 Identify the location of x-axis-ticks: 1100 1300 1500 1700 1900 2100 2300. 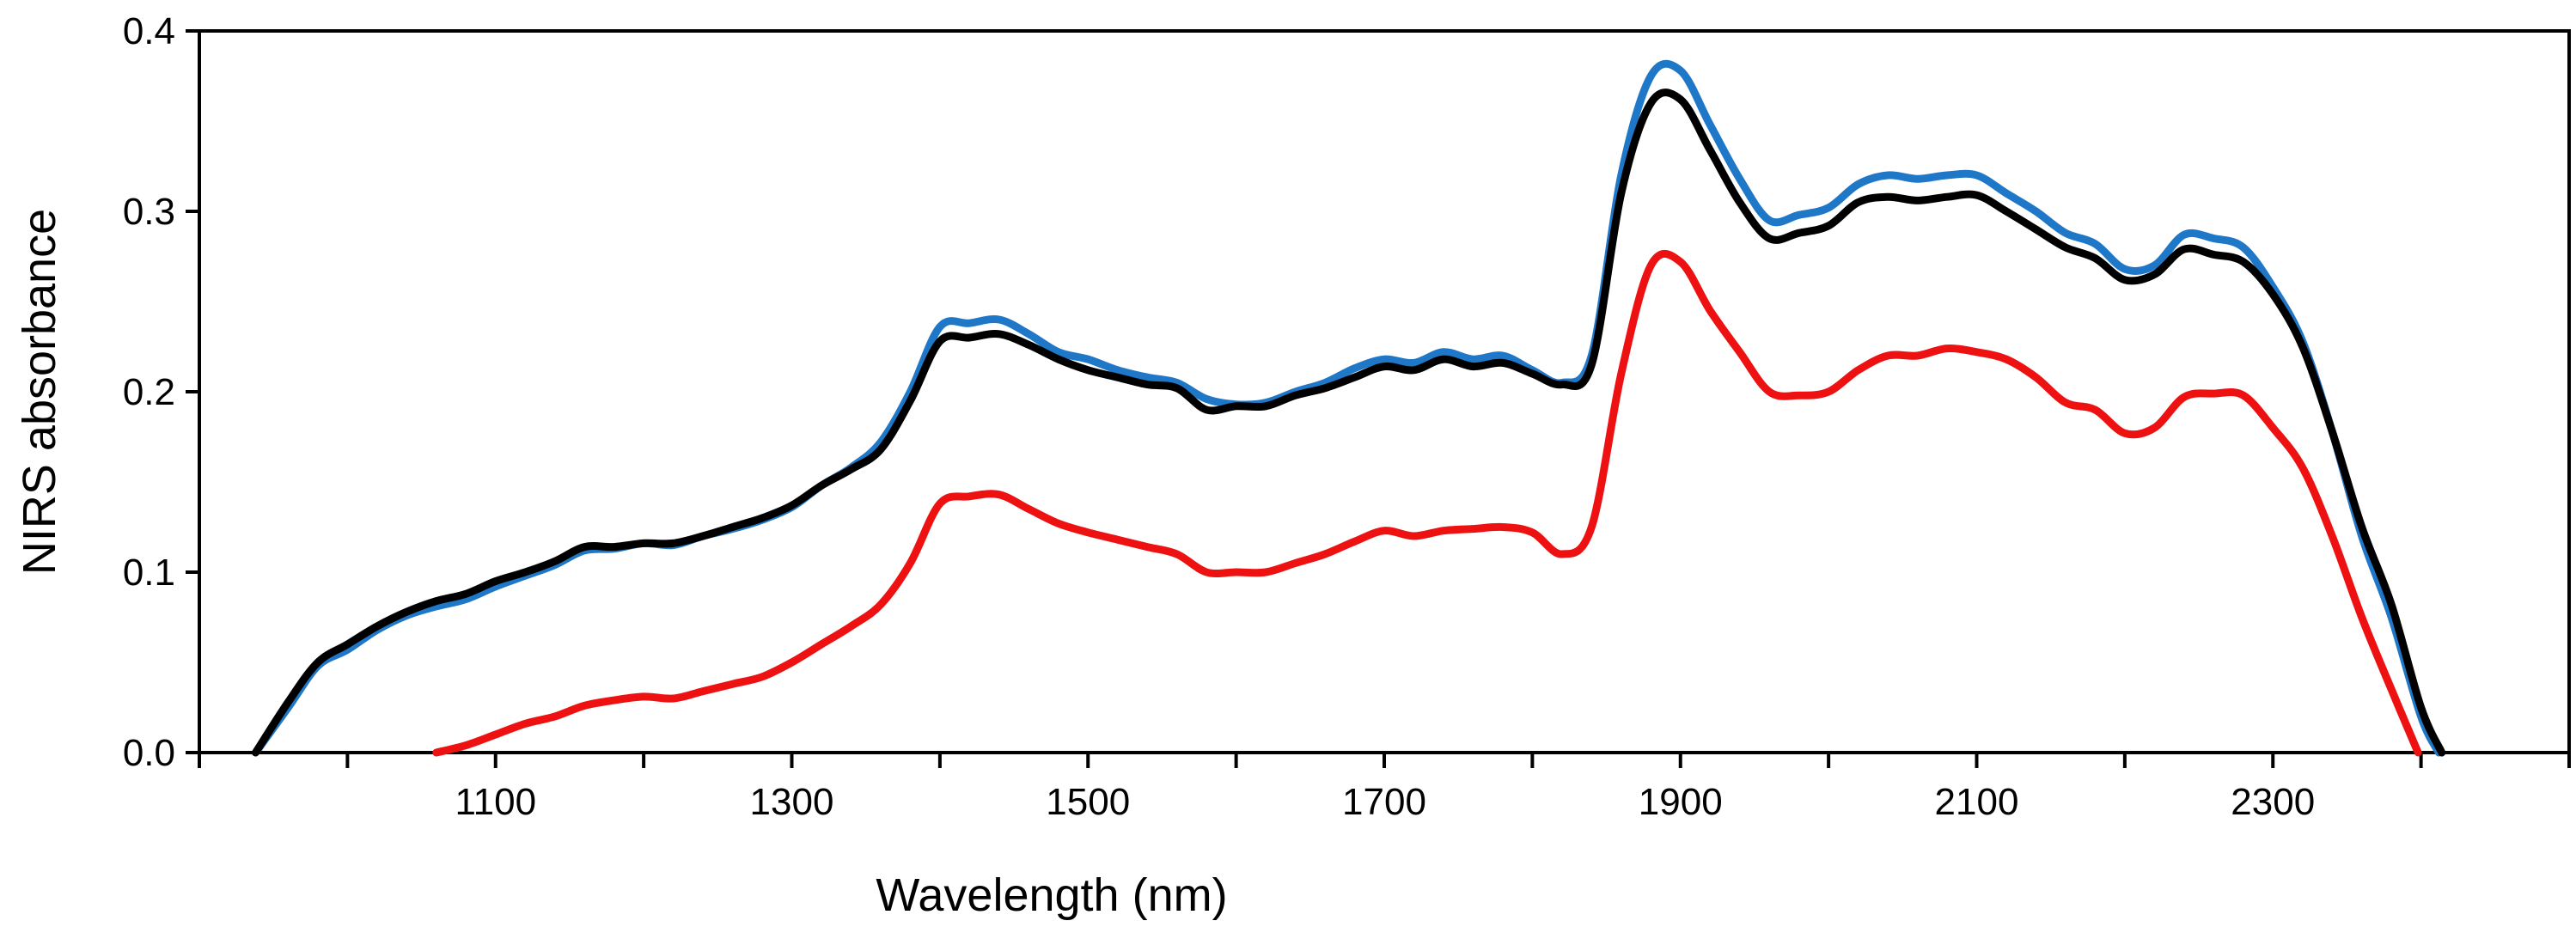
(1384, 788).